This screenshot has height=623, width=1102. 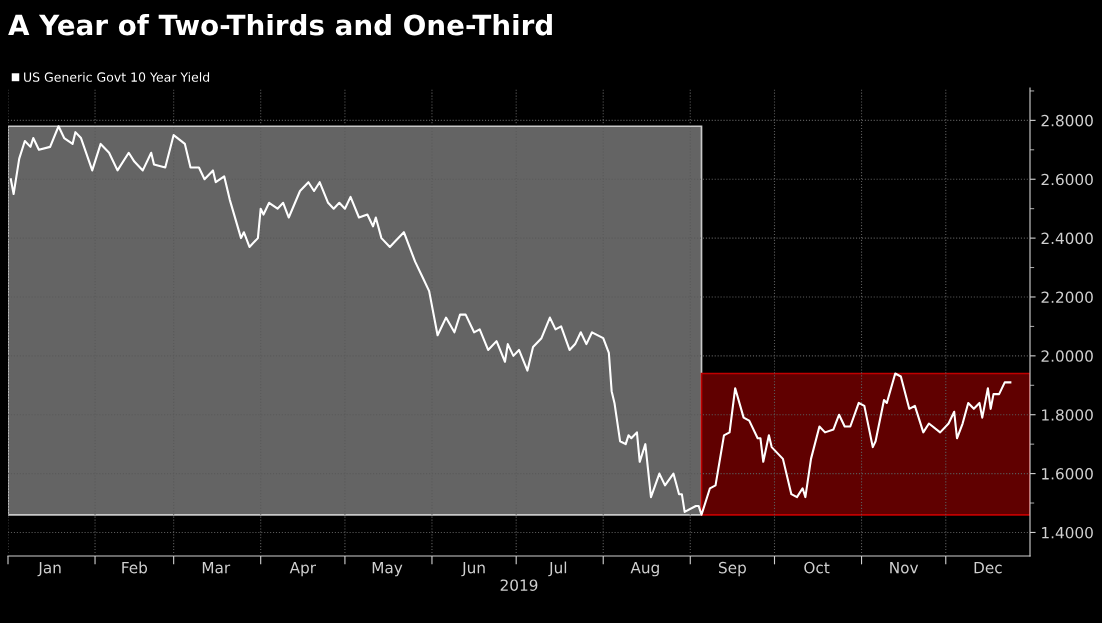 What do you see at coordinates (1067, 356) in the screenshot?
I see `y-tick-label: 2.0000` at bounding box center [1067, 356].